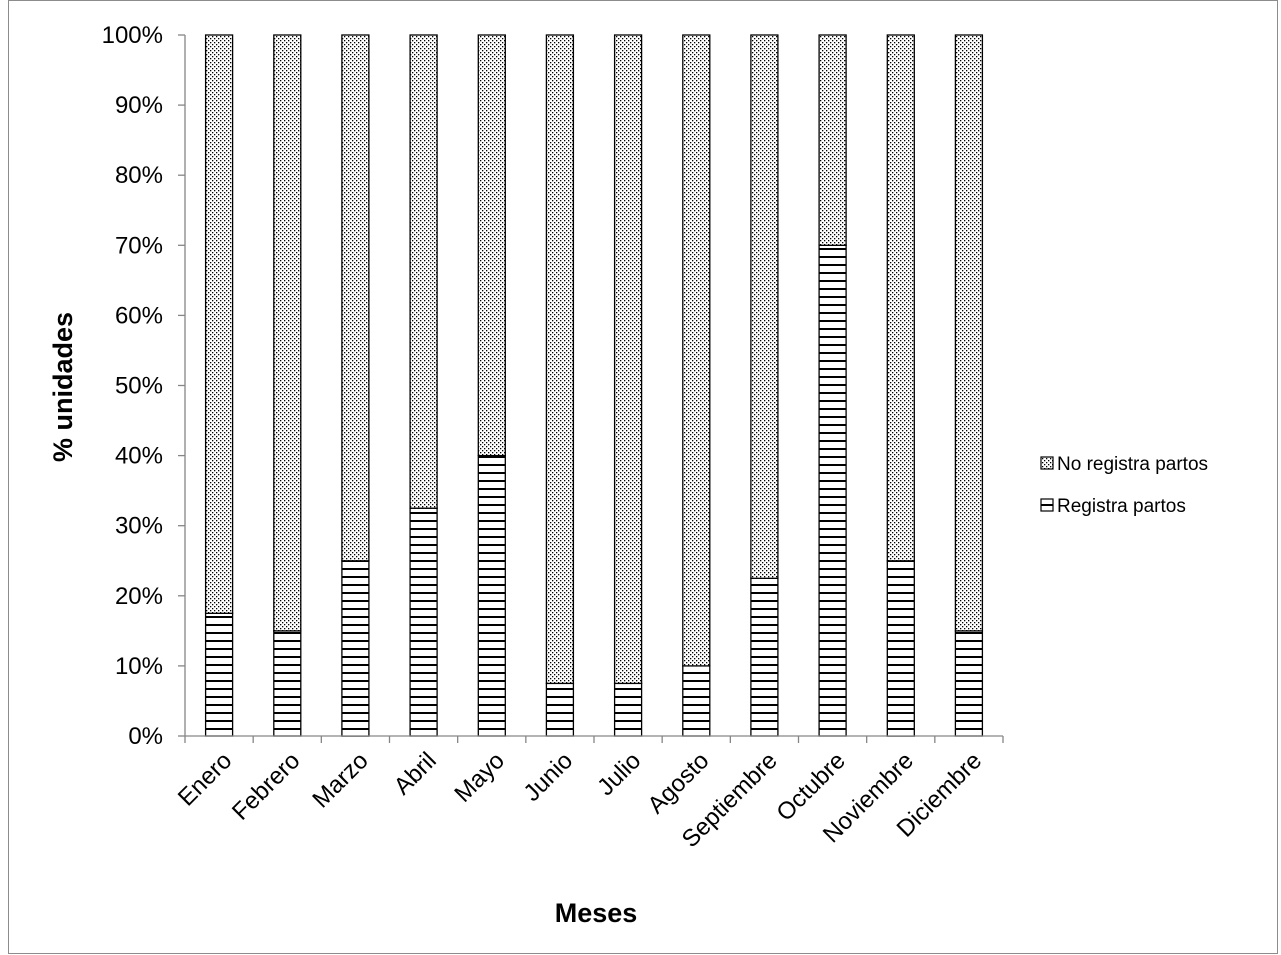 The width and height of the screenshot is (1281, 955). What do you see at coordinates (219, 674) in the screenshot?
I see `bar-registra-enero` at bounding box center [219, 674].